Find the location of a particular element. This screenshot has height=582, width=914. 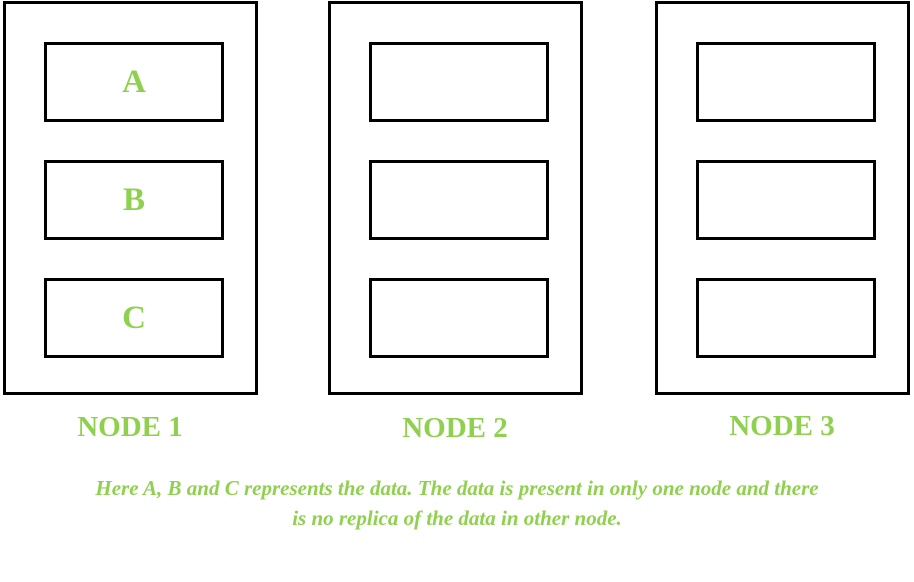

node-1-slot-1: A is located at coordinates (134, 82).